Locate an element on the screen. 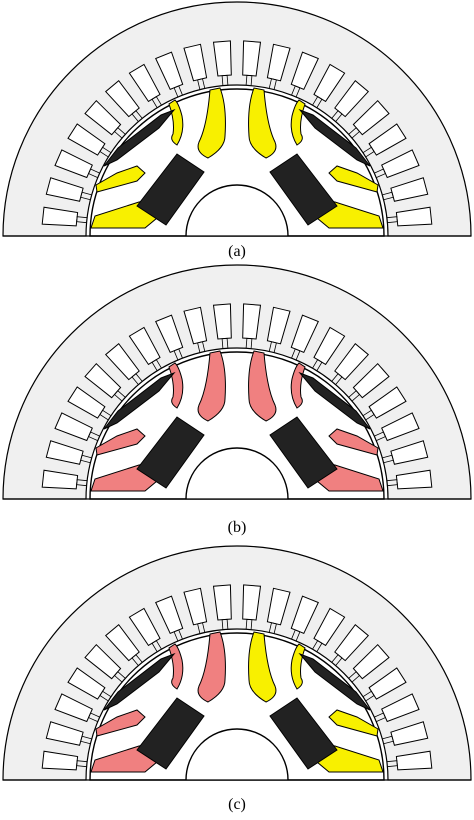 The height and width of the screenshot is (820, 474). panel-caption: (b) is located at coordinates (237, 527).